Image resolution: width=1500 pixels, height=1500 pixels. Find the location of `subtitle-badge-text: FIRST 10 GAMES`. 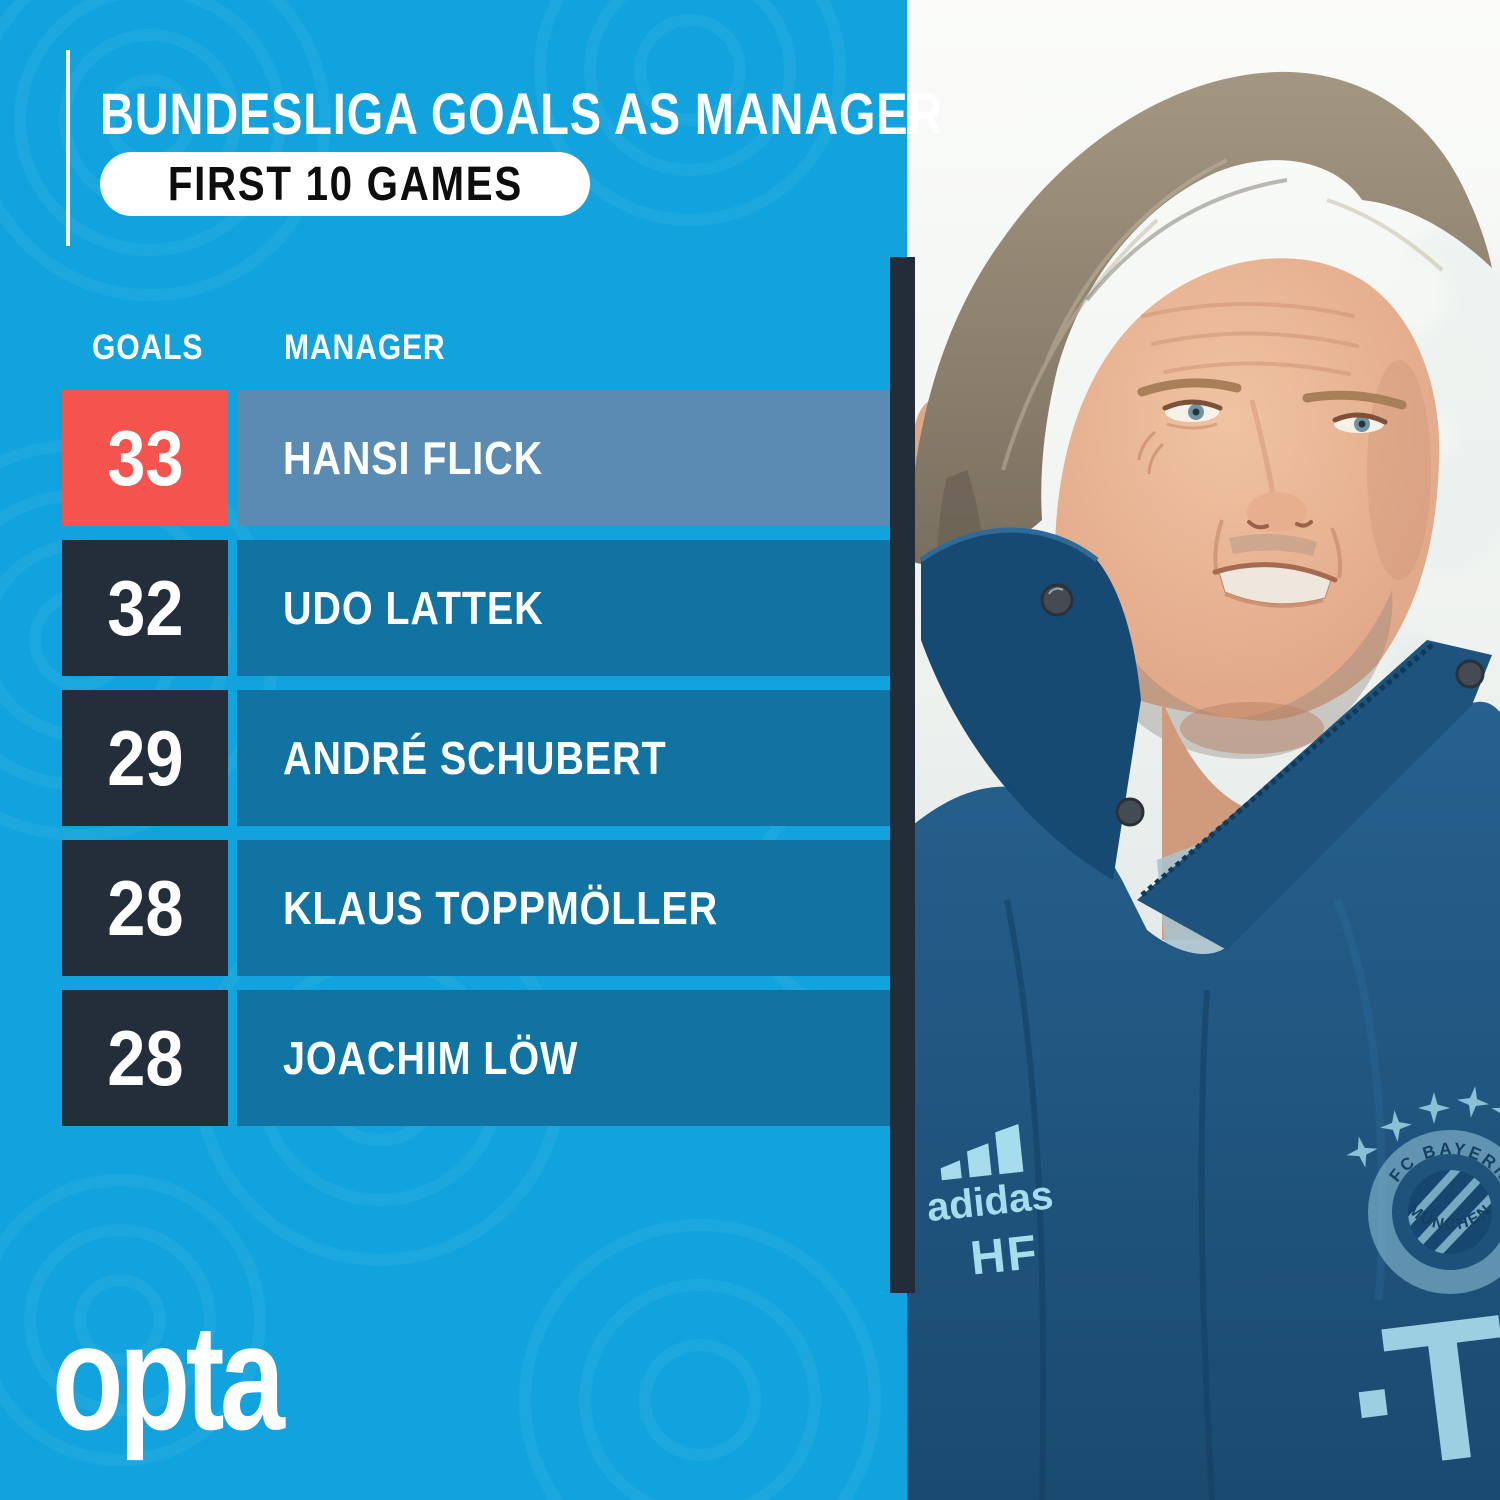

subtitle-badge-text: FIRST 10 GAMES is located at coordinates (345, 184).